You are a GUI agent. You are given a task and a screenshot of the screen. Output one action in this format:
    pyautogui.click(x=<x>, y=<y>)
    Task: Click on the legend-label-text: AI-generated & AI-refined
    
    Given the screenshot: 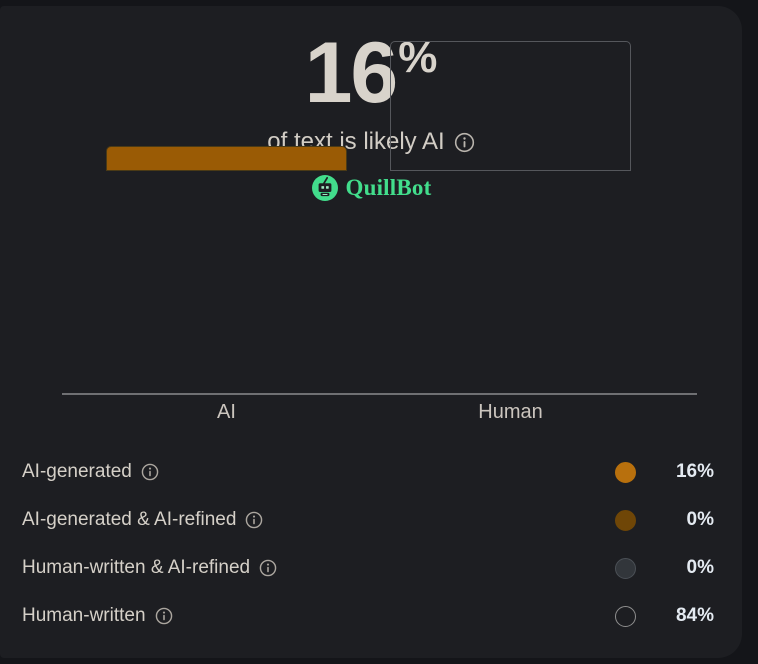 What is the action you would take?
    pyautogui.click(x=129, y=519)
    